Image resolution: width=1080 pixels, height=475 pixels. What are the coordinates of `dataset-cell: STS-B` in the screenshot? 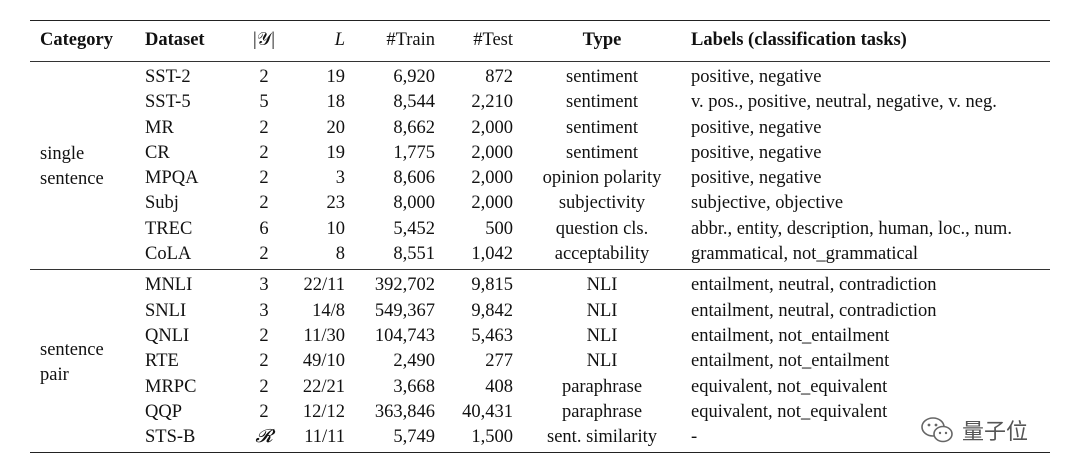 It's located at (170, 437).